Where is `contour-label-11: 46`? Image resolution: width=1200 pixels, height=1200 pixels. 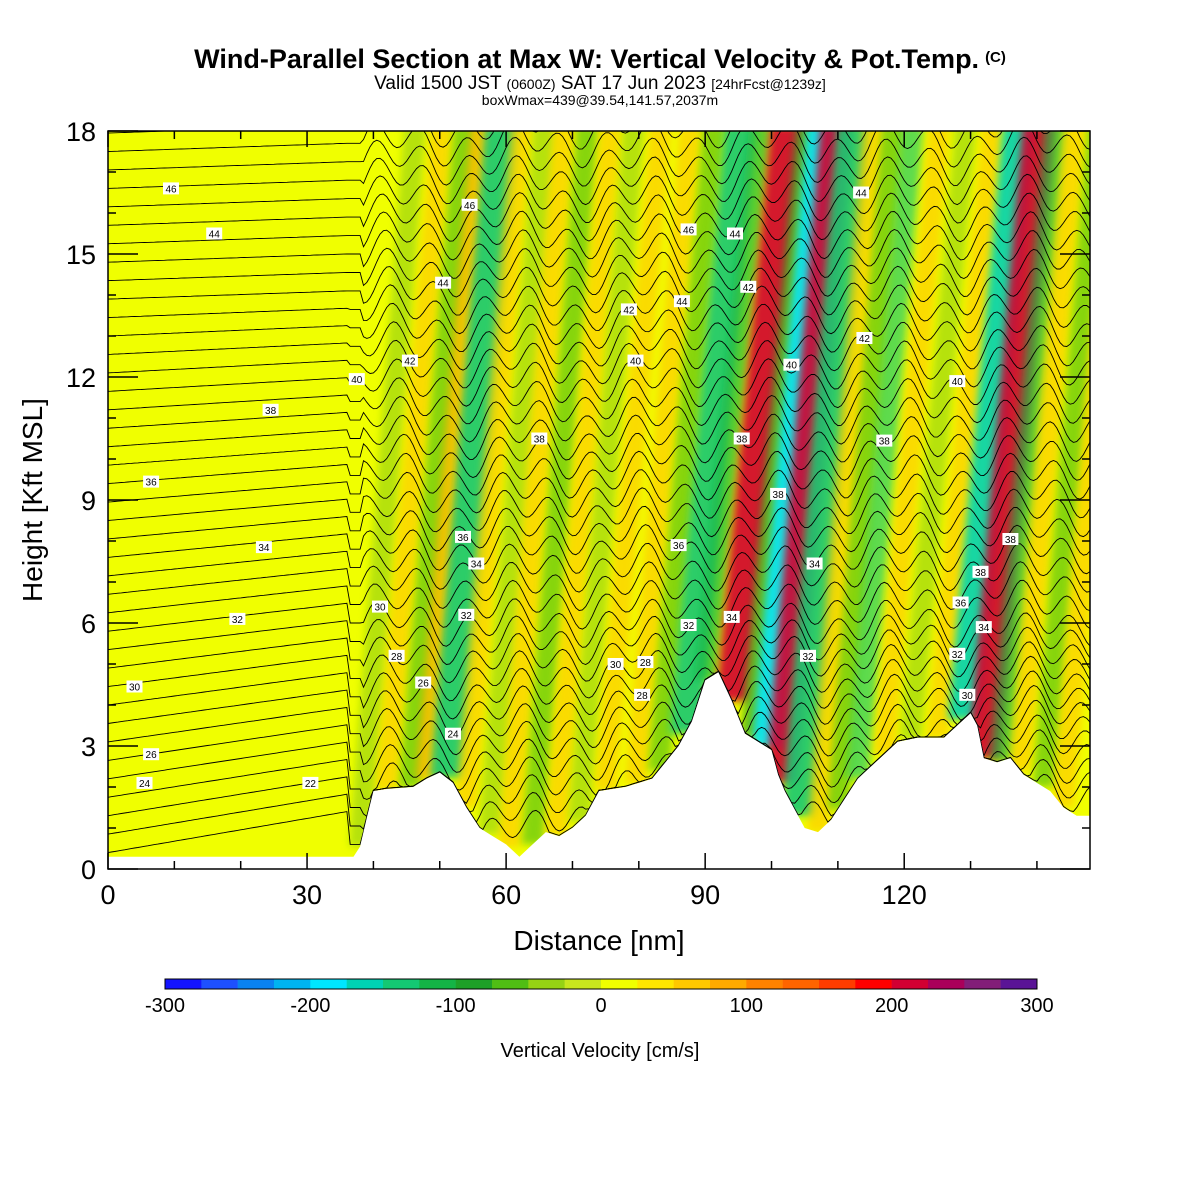
contour-label-11: 46 is located at coordinates (469, 205).